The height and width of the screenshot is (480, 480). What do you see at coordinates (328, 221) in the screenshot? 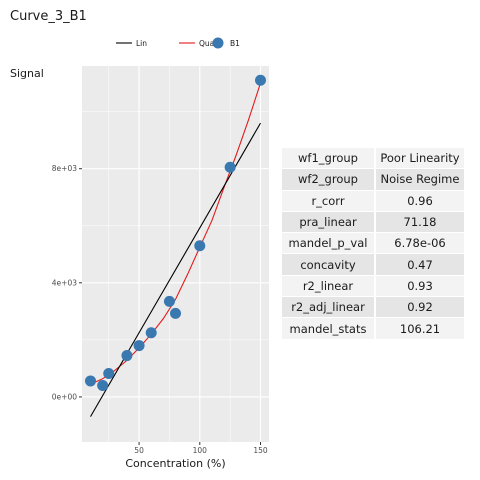
I see `stats-key: pra_linear` at bounding box center [328, 221].